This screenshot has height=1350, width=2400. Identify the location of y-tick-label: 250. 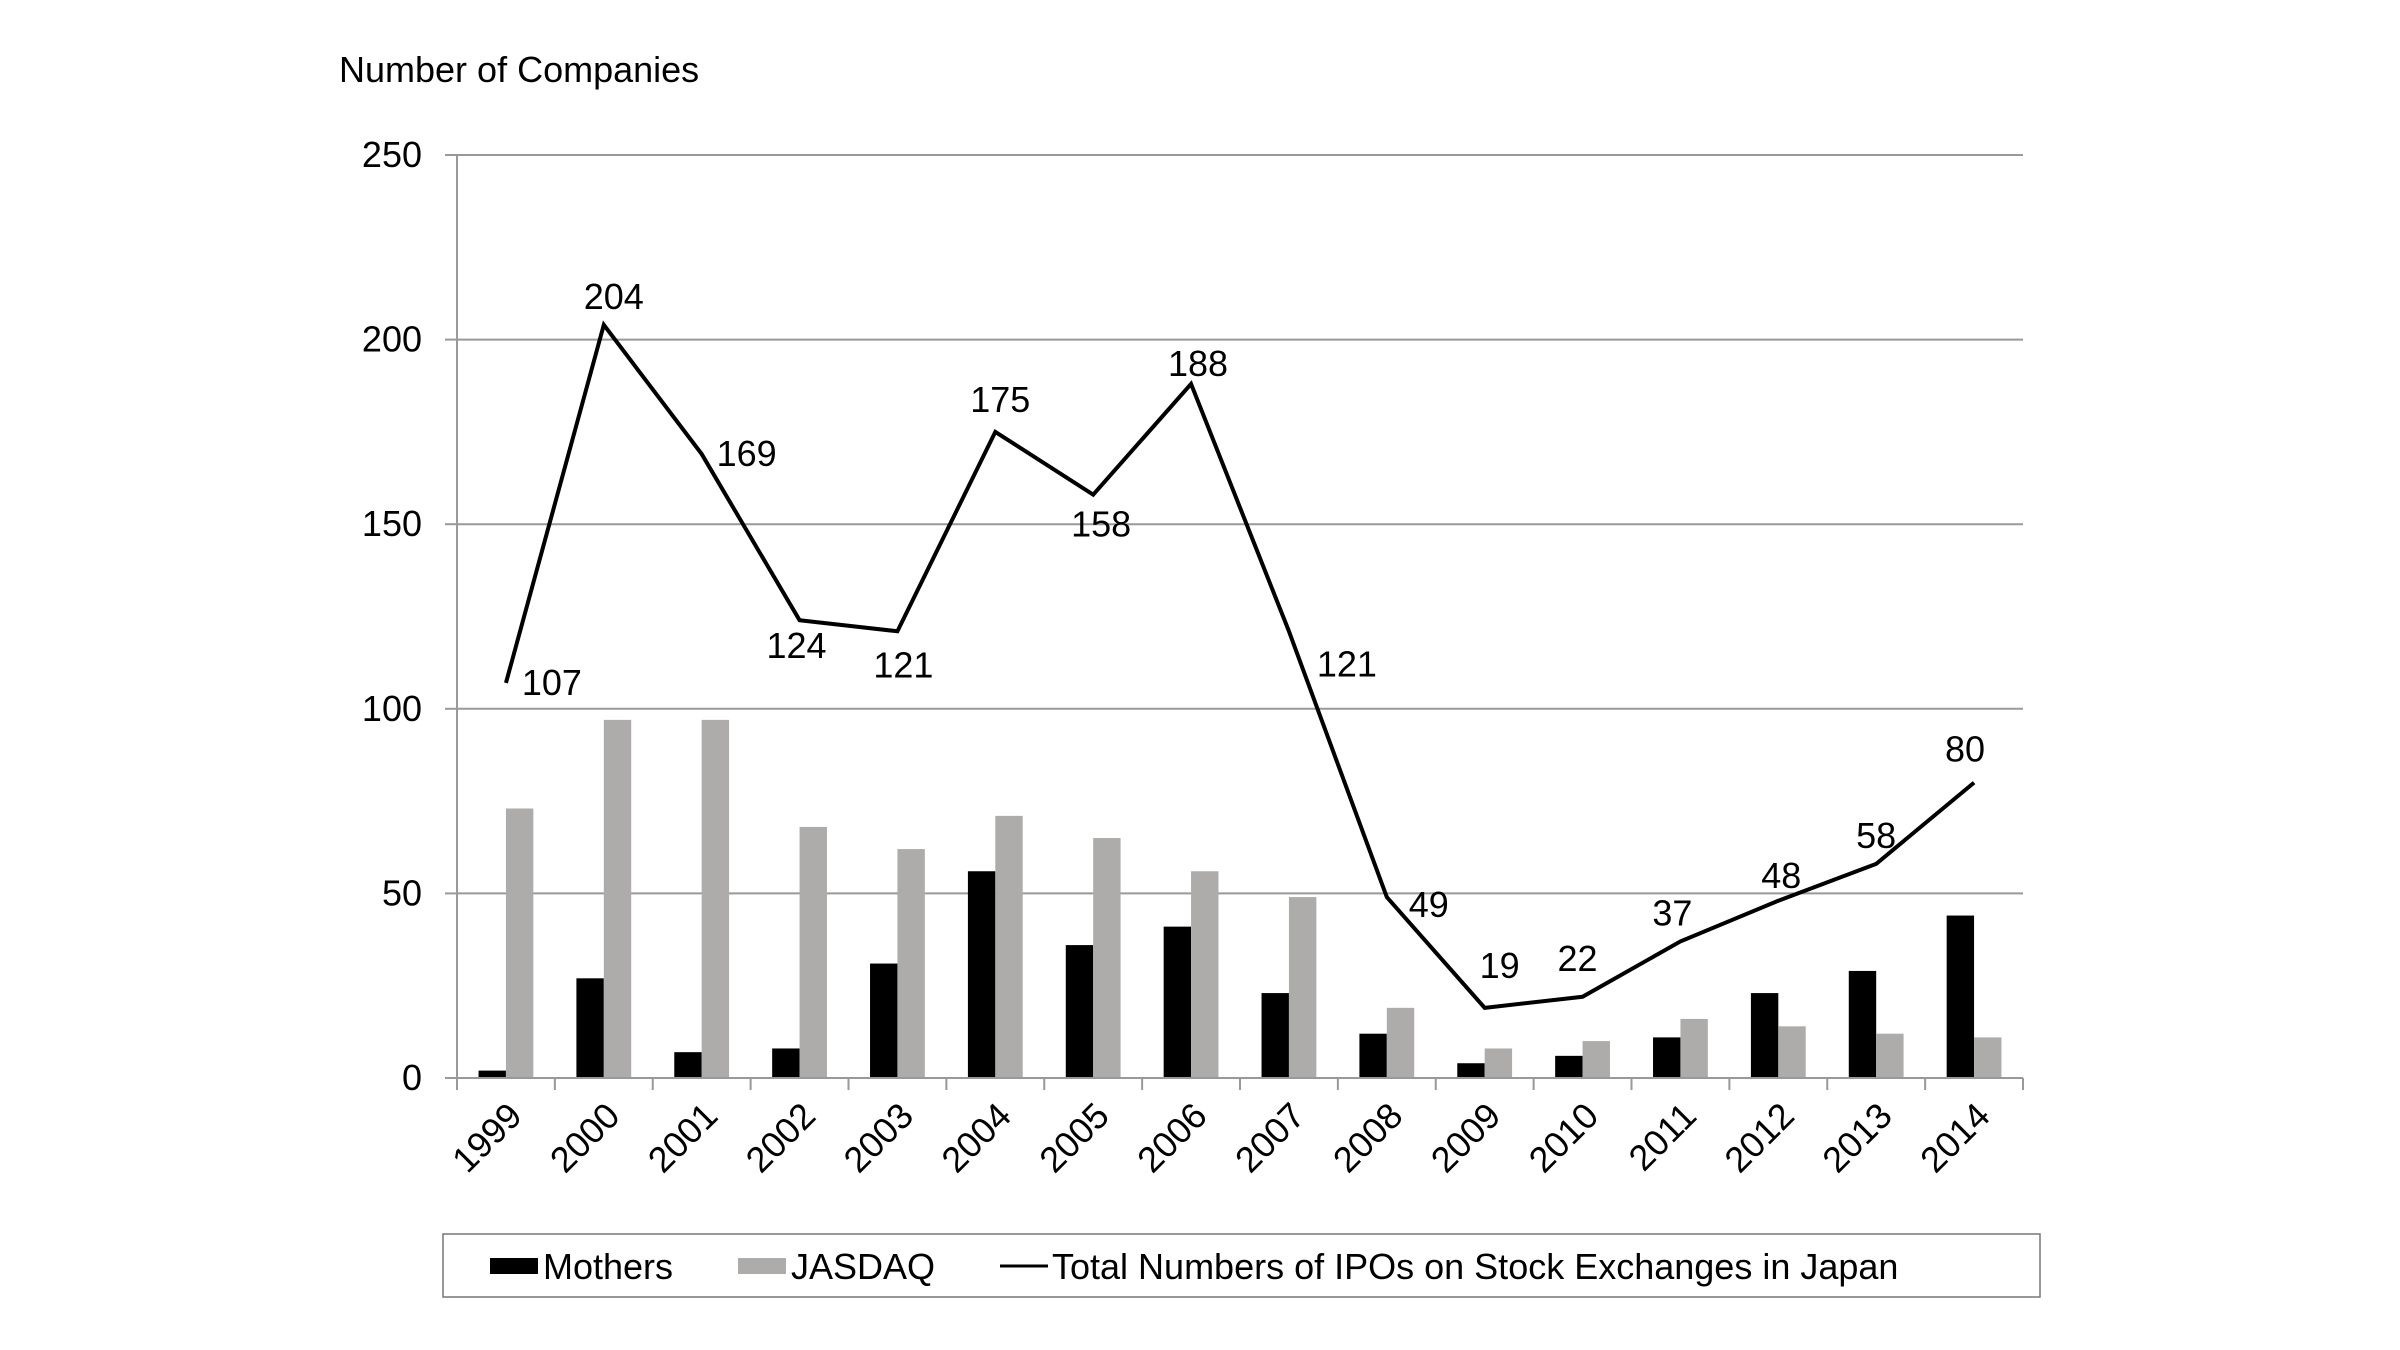
(392, 154).